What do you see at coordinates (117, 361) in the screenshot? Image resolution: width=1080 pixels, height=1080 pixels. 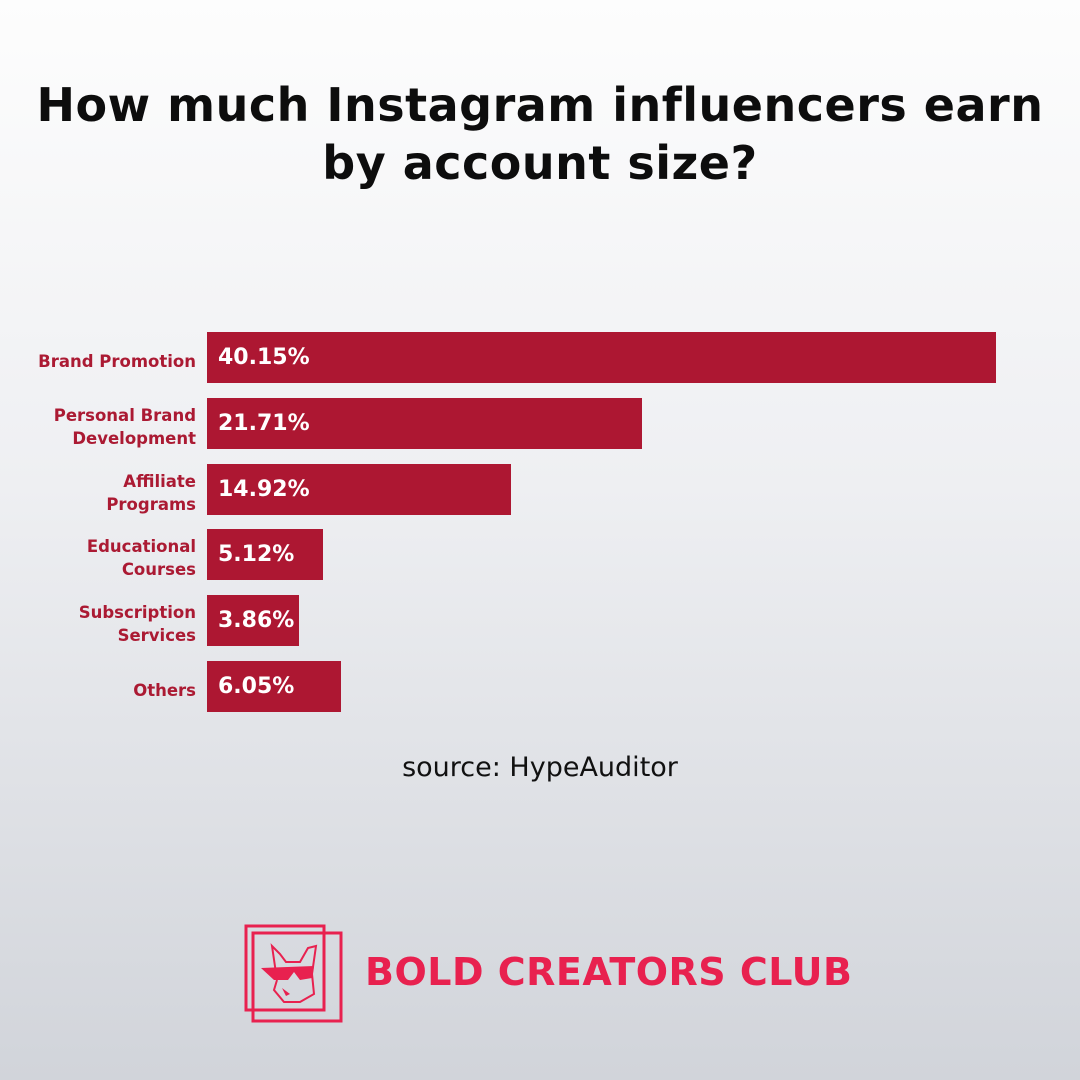 I see `category-label: Brand Promotion` at bounding box center [117, 361].